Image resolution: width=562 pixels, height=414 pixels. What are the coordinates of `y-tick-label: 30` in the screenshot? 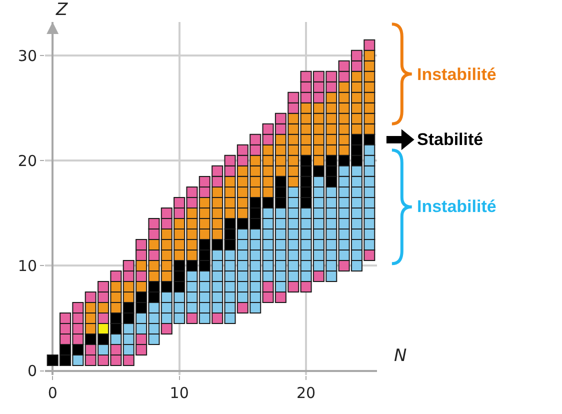 It's located at (27, 55).